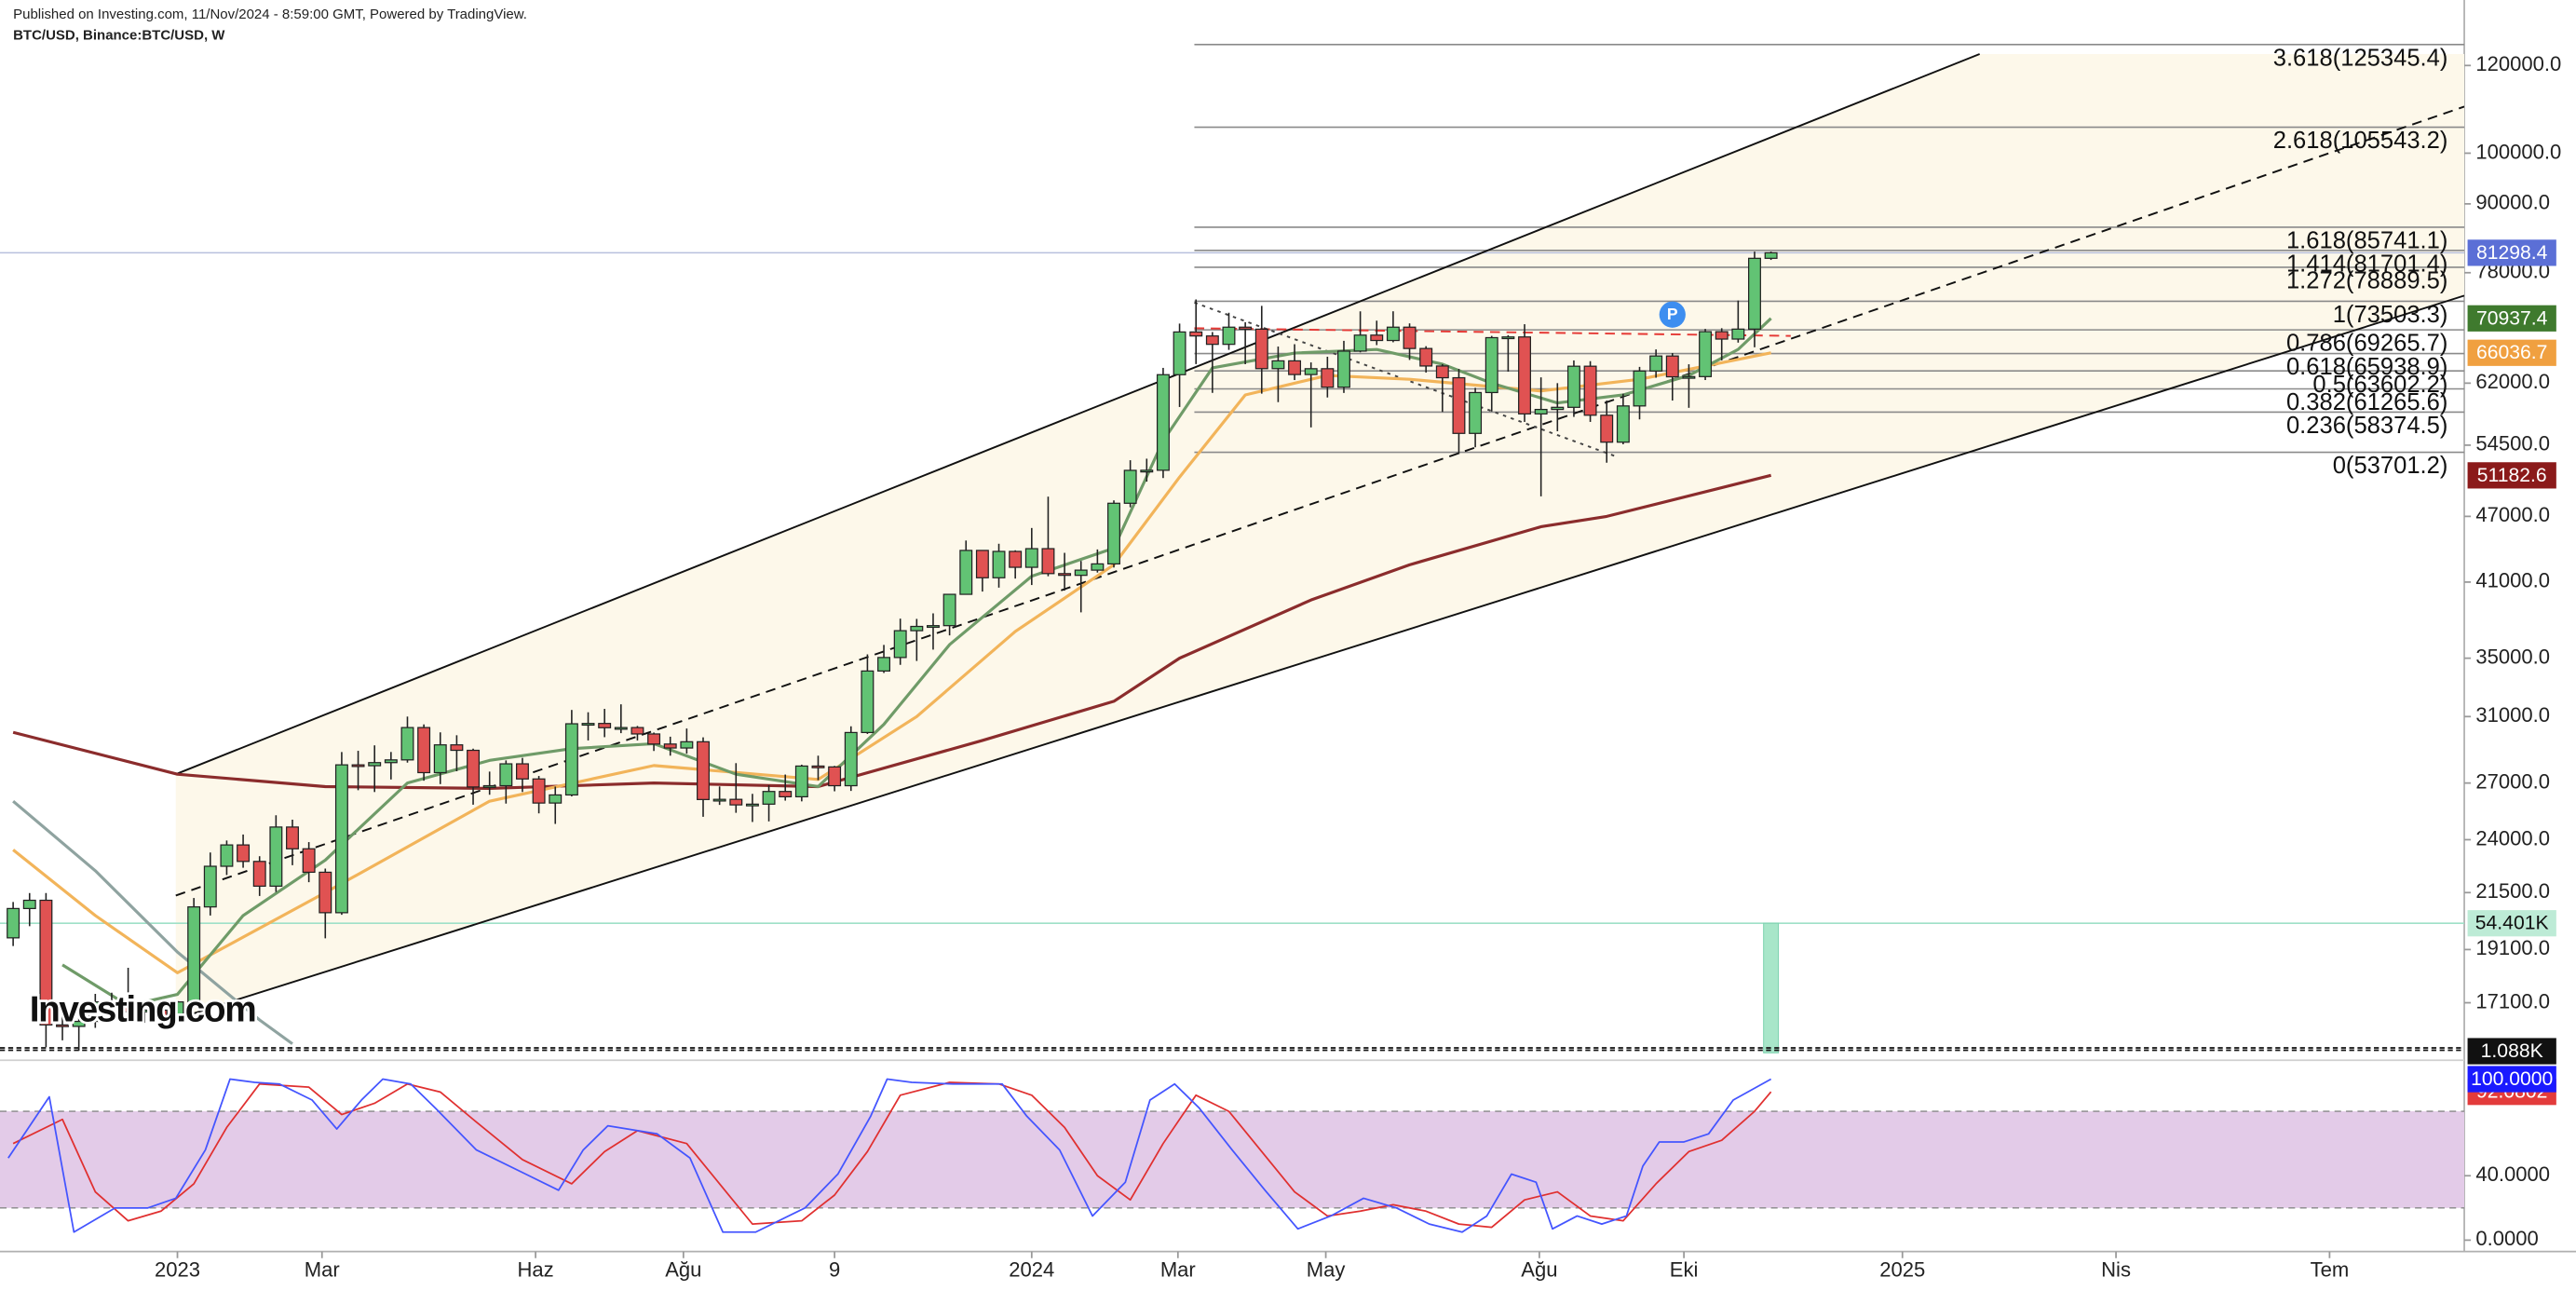  I want to click on y-tick-label: 90000.0, so click(2512, 202).